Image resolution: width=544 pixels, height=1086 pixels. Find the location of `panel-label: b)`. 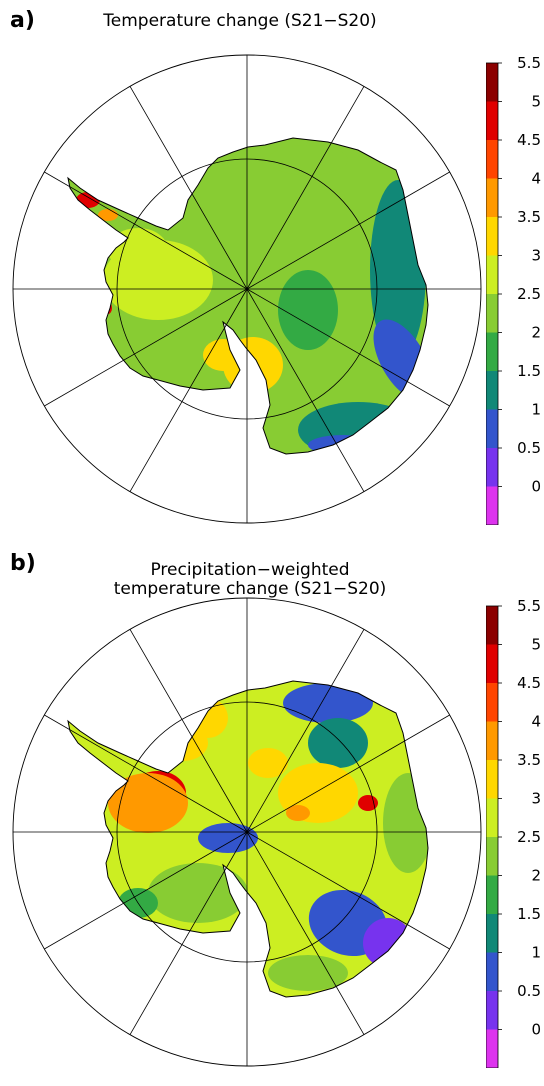

panel-label: b) is located at coordinates (23, 563).